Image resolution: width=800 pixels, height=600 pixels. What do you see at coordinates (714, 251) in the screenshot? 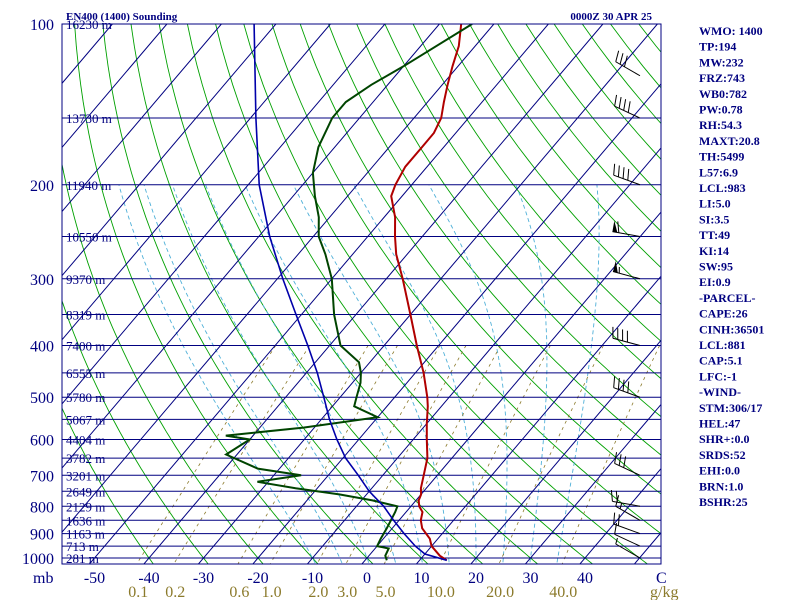
I see `stat-line: KI:14` at bounding box center [714, 251].